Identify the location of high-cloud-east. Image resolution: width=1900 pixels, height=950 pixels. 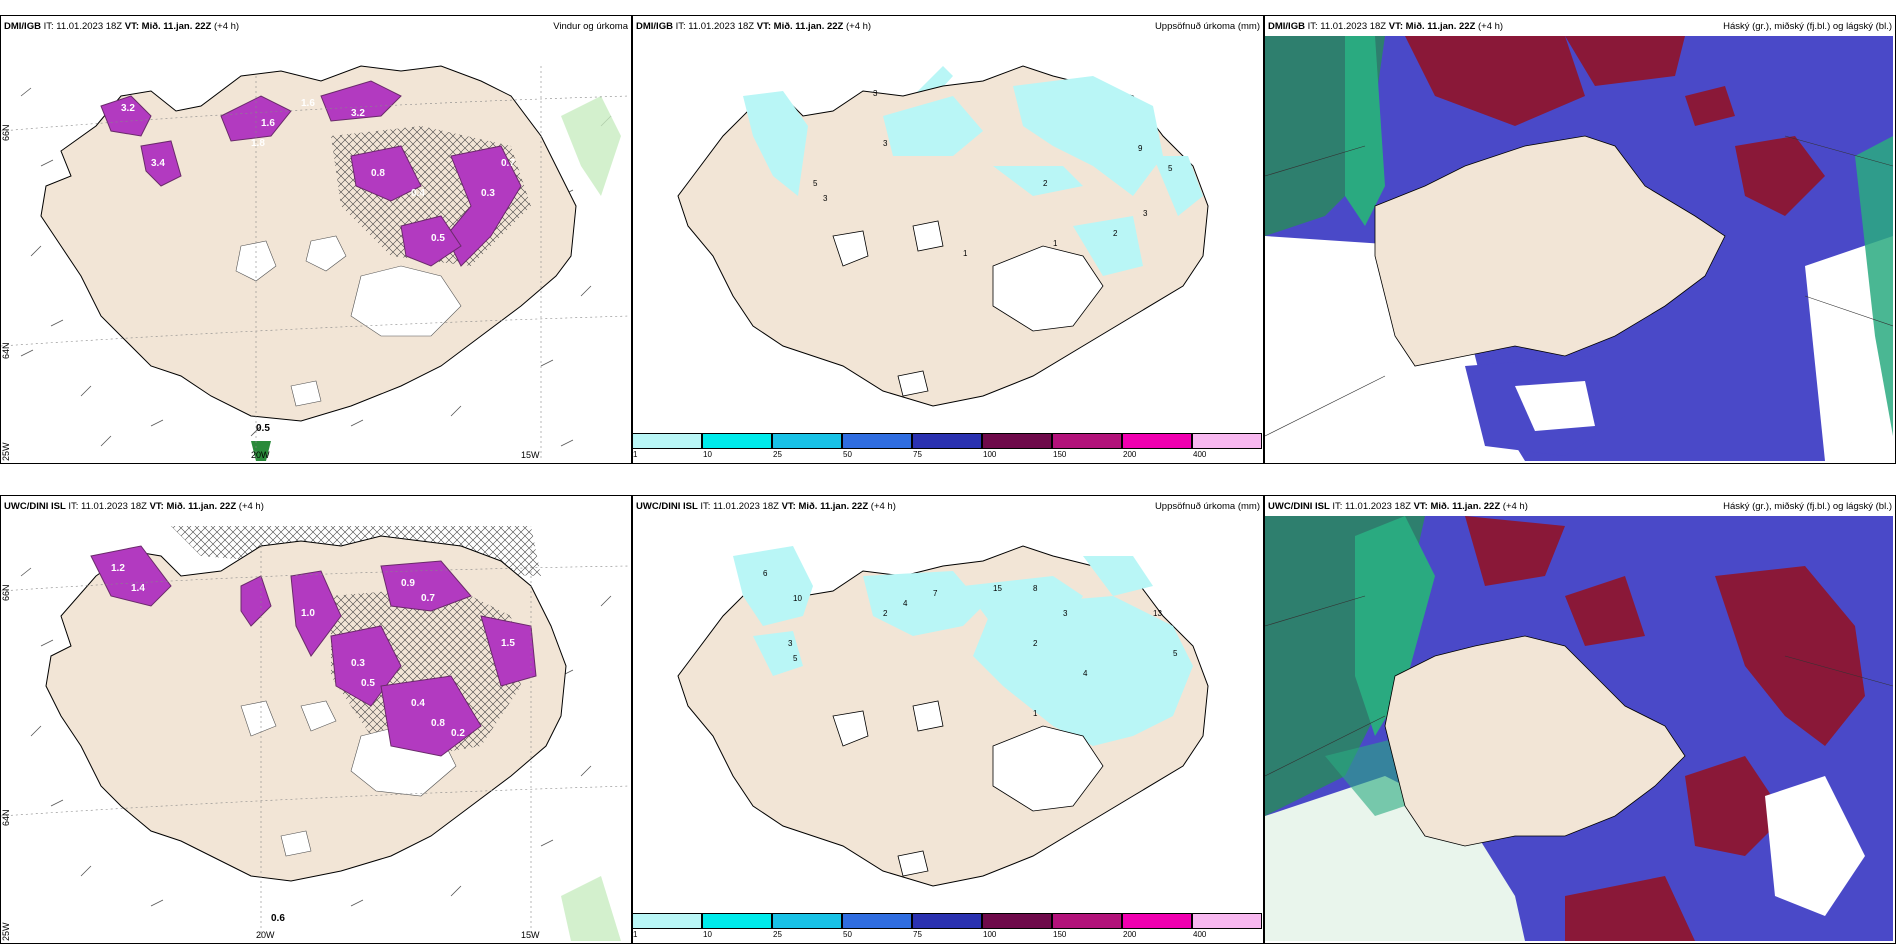
(1874, 286).